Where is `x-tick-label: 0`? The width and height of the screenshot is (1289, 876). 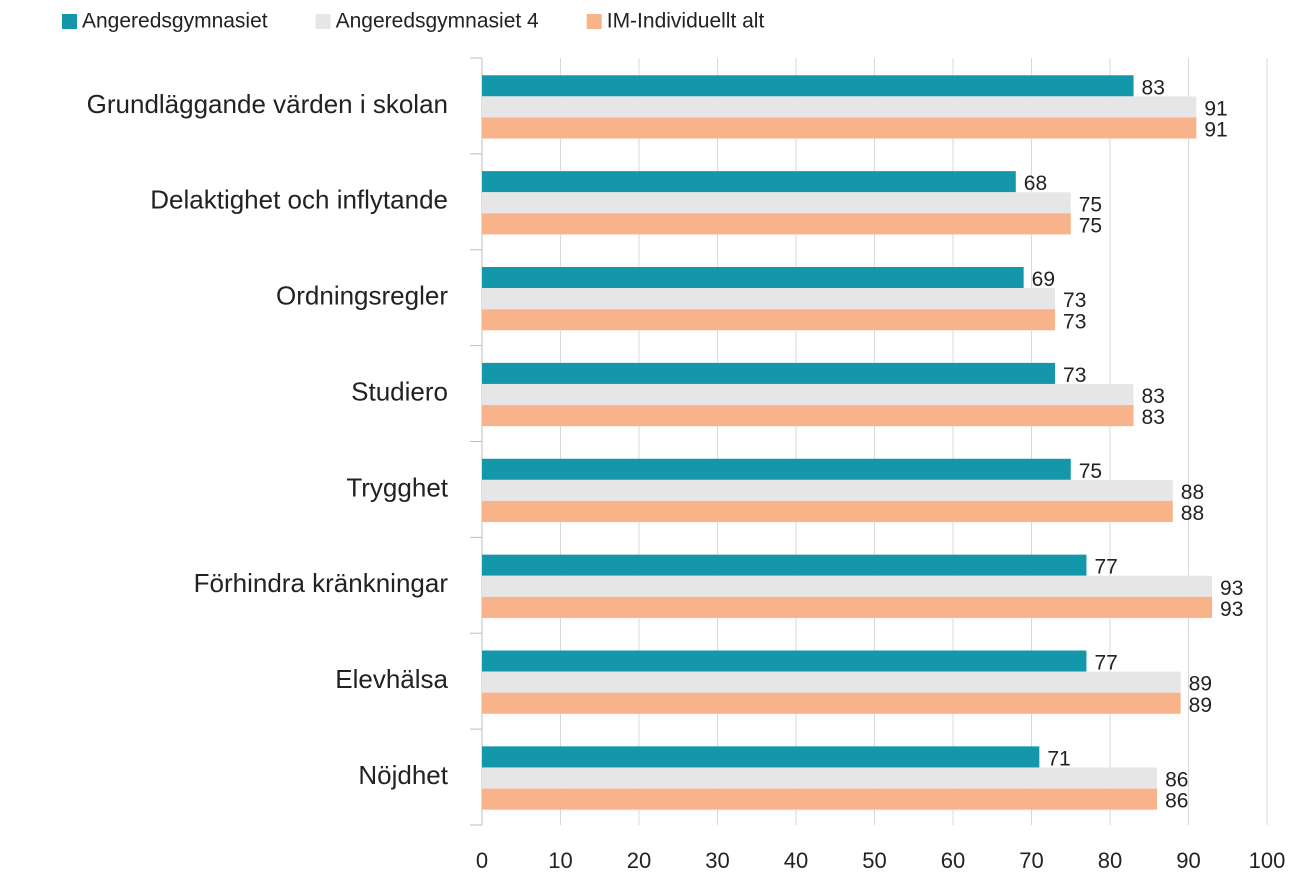 x-tick-label: 0 is located at coordinates (482, 860).